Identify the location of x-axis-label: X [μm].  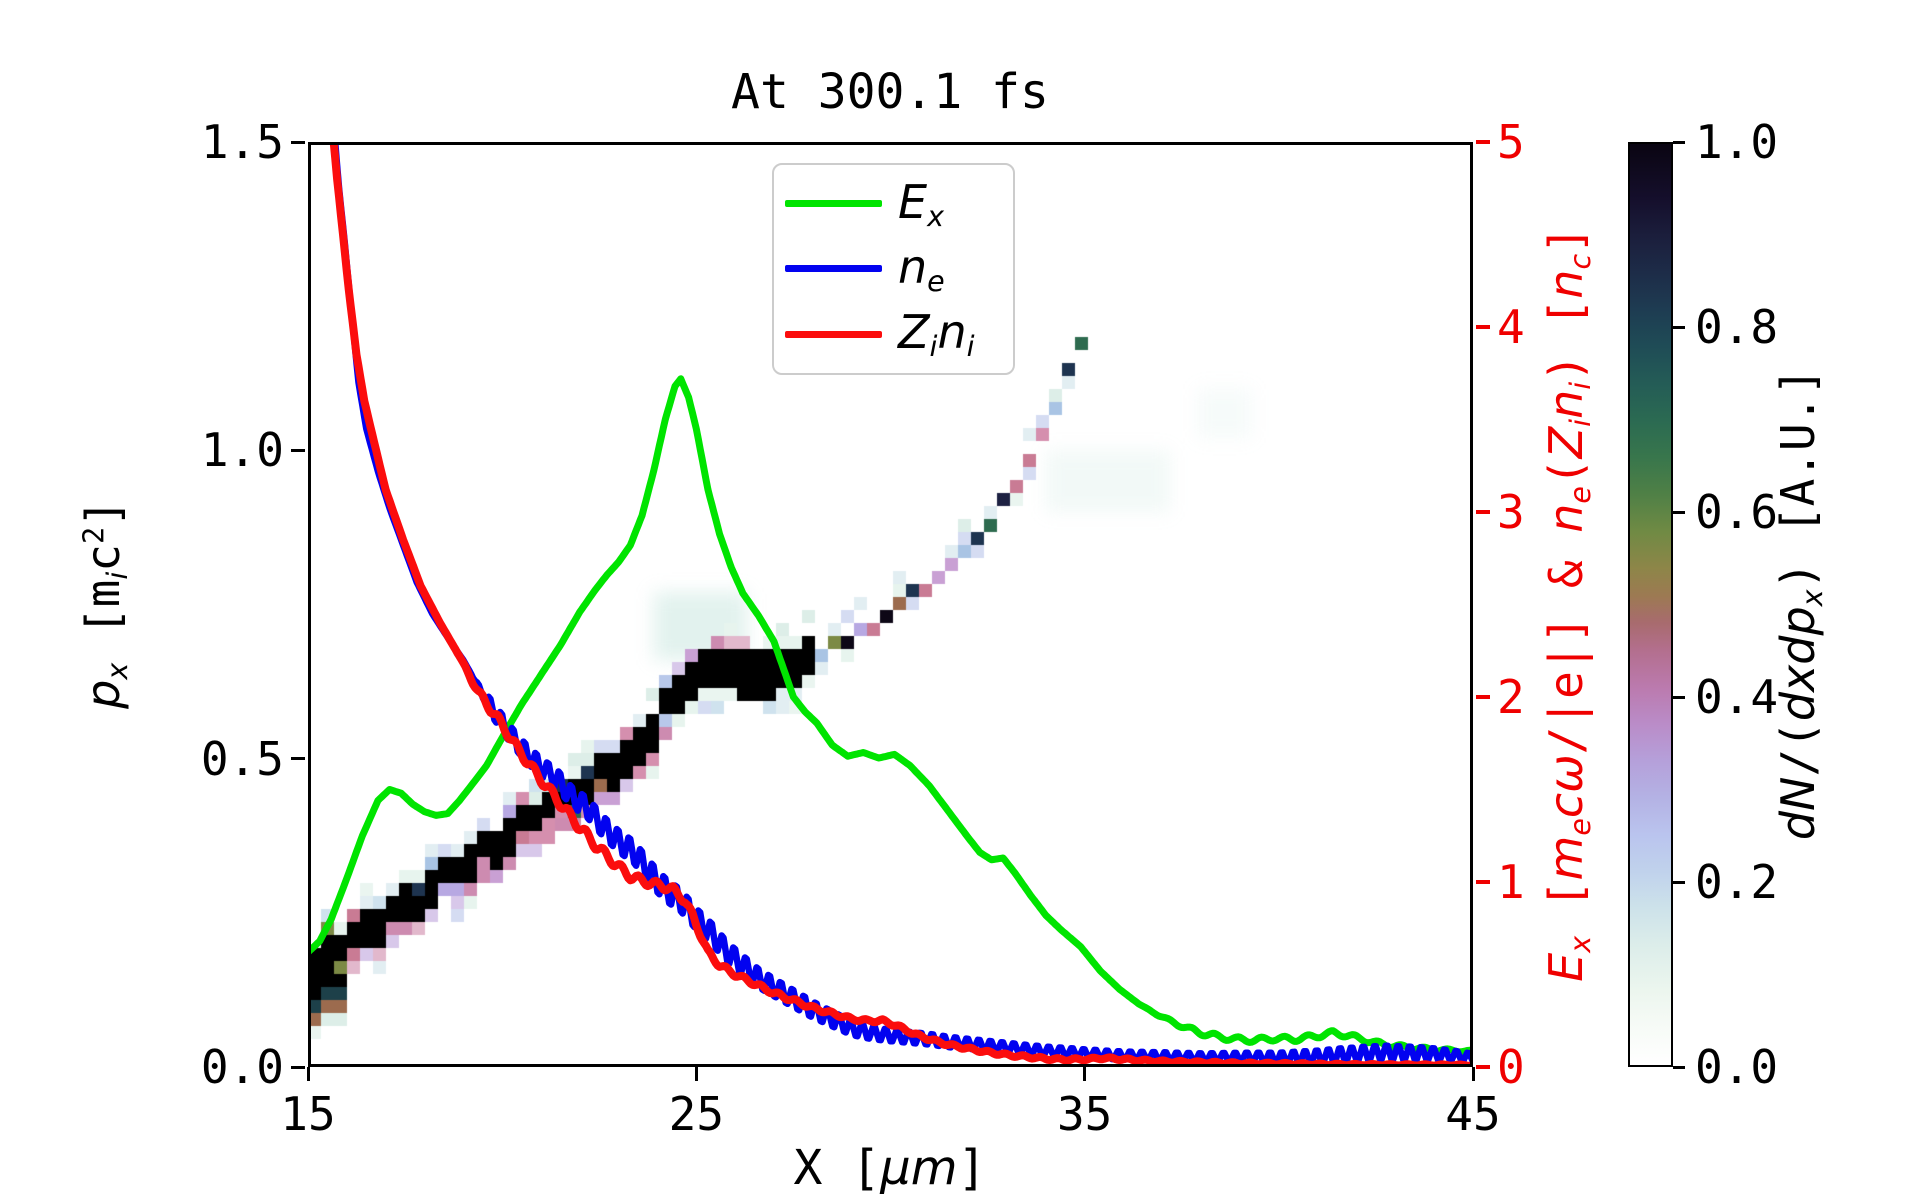
(890, 1168).